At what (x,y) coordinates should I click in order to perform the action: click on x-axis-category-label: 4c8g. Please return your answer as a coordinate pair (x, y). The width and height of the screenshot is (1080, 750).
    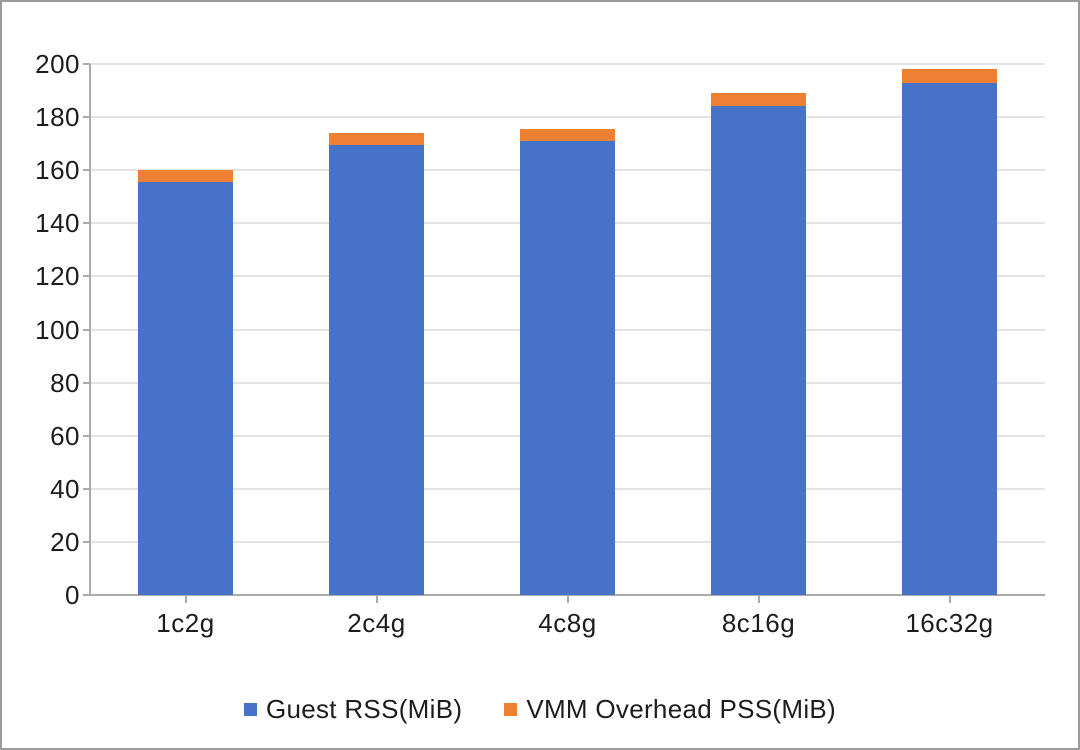
    Looking at the image, I should click on (567, 623).